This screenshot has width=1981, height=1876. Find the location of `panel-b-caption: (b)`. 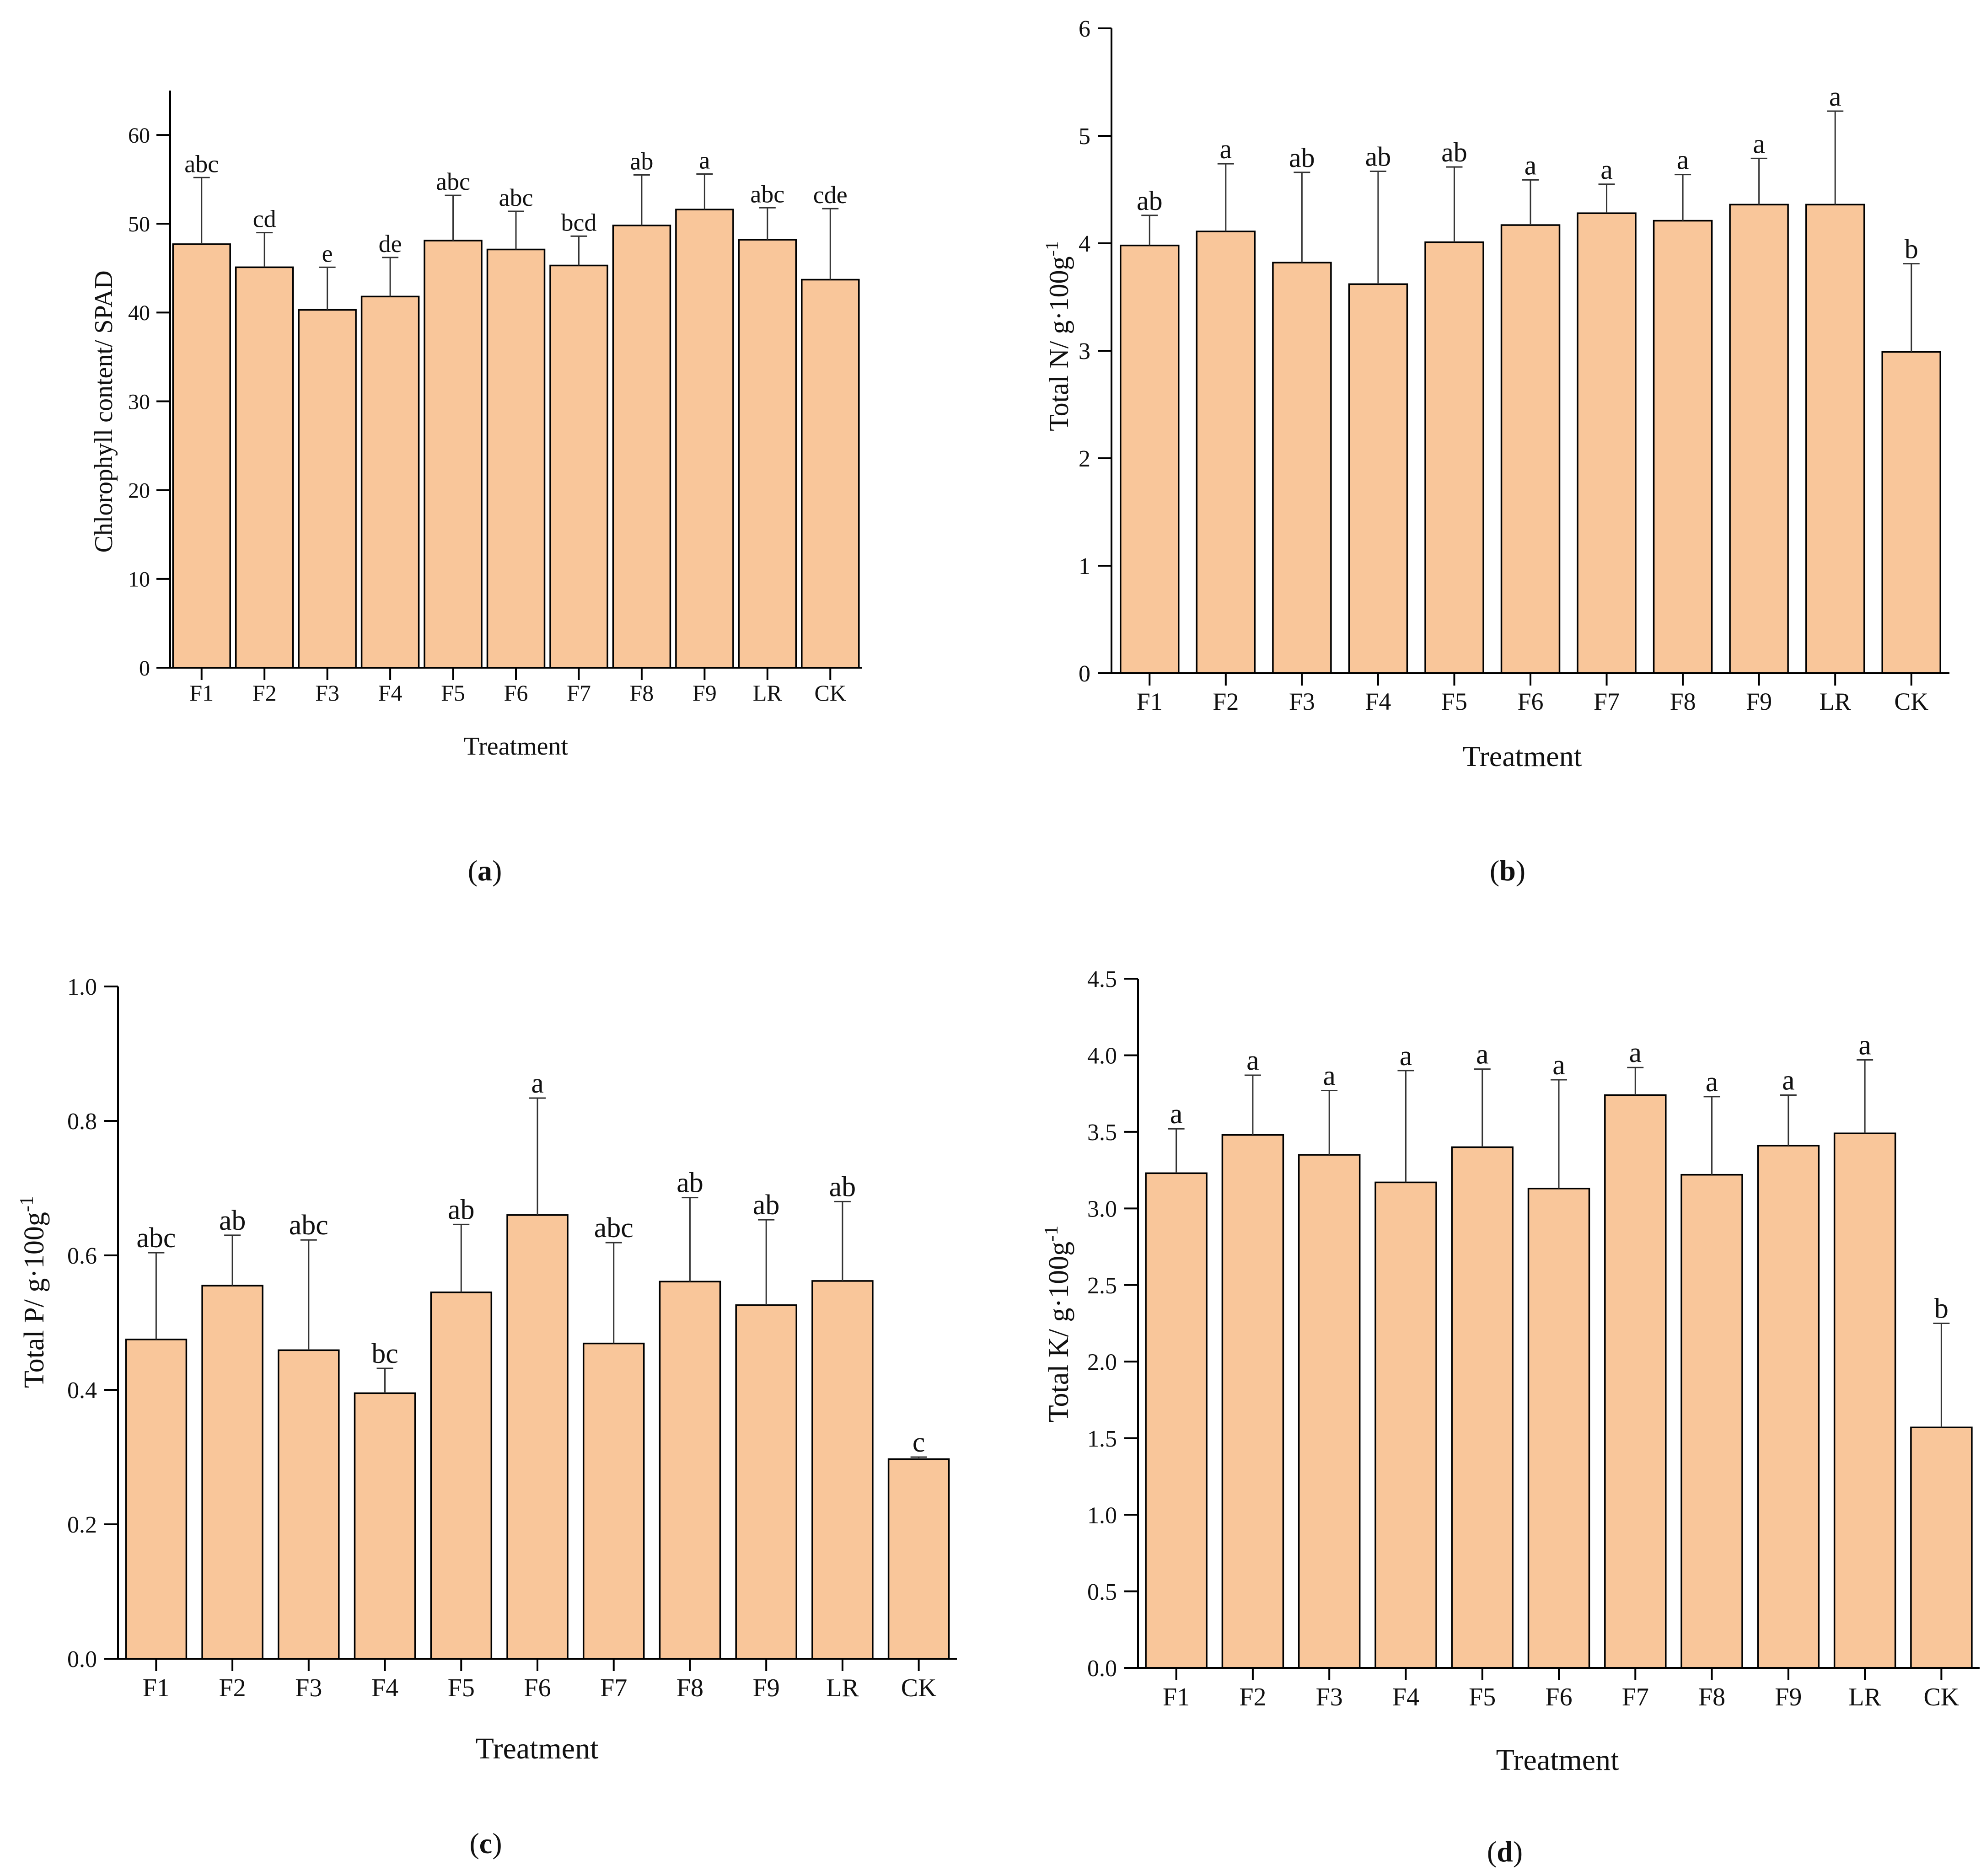

panel-b-caption: (b) is located at coordinates (1507, 871).